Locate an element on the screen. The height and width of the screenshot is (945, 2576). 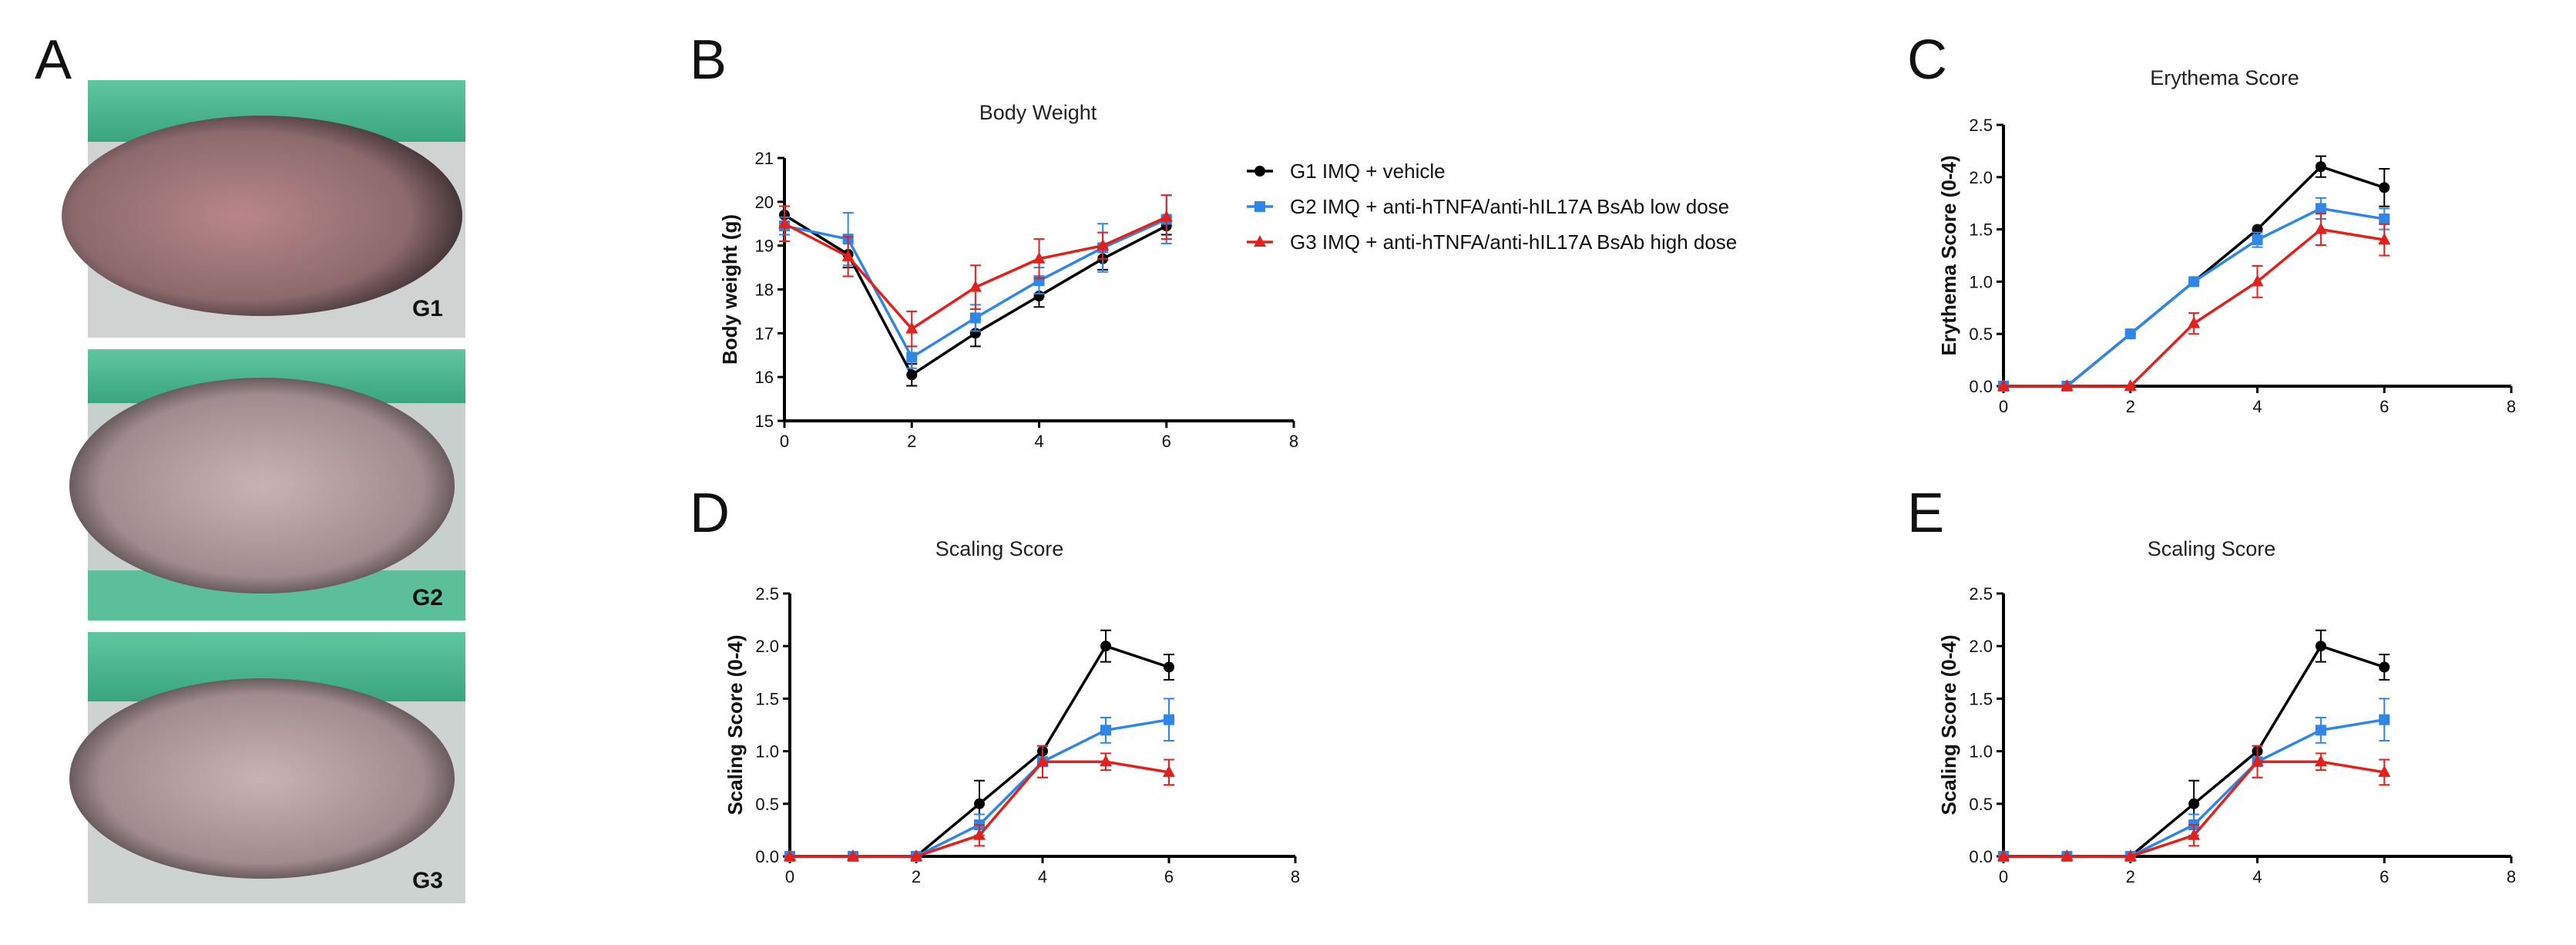
panel-label: E is located at coordinates (1925, 513).